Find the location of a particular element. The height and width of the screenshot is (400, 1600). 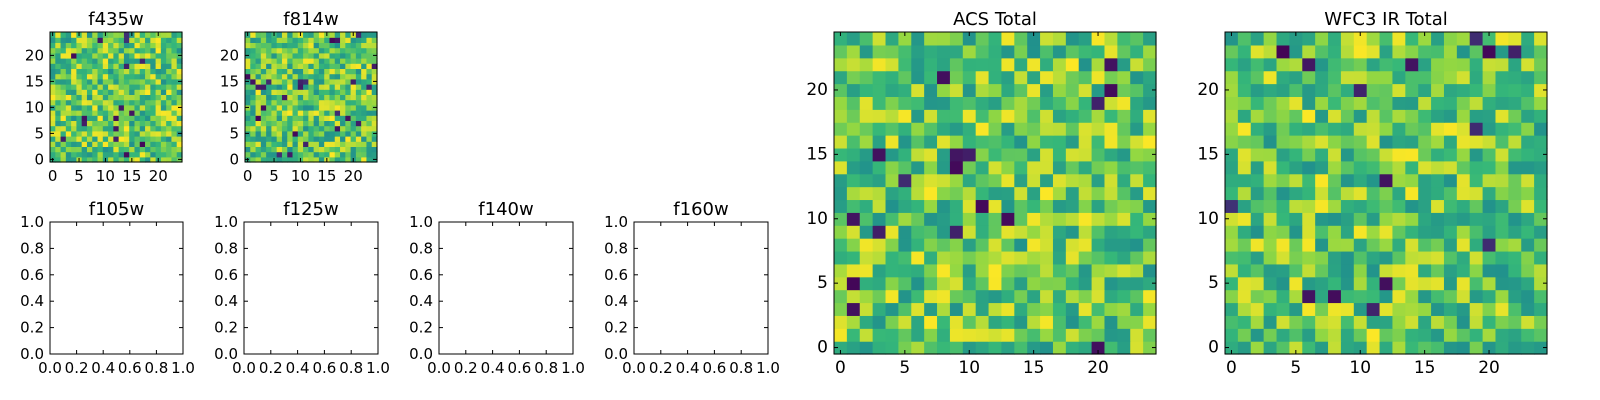

y-tick-label: 1.0 is located at coordinates (32, 222).